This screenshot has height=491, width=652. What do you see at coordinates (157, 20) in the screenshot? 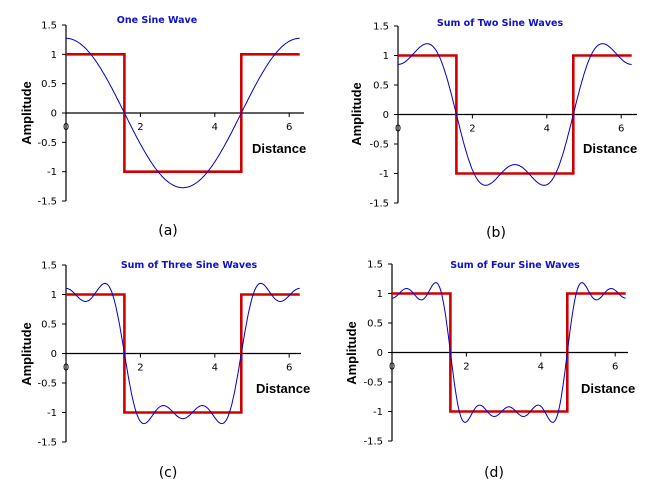
I see `chart-title: One Sine Wave` at bounding box center [157, 20].